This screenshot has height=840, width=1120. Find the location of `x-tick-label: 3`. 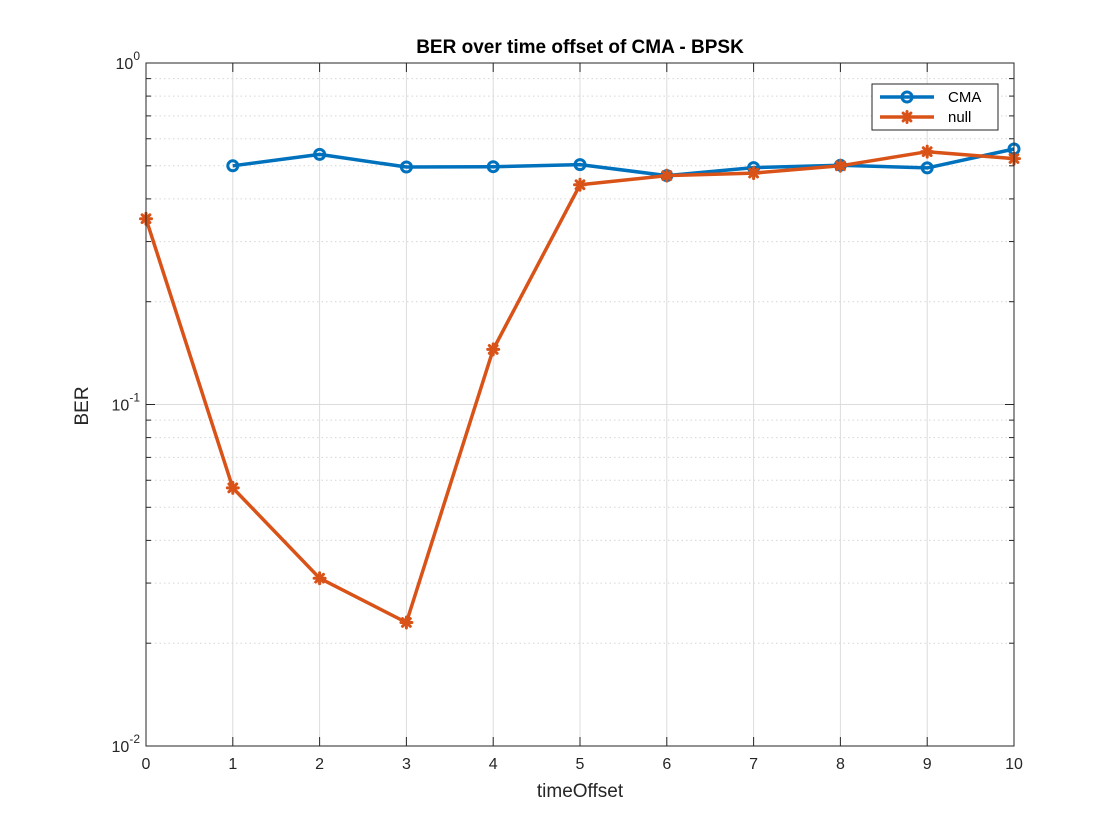

x-tick-label: 3 is located at coordinates (406, 764).